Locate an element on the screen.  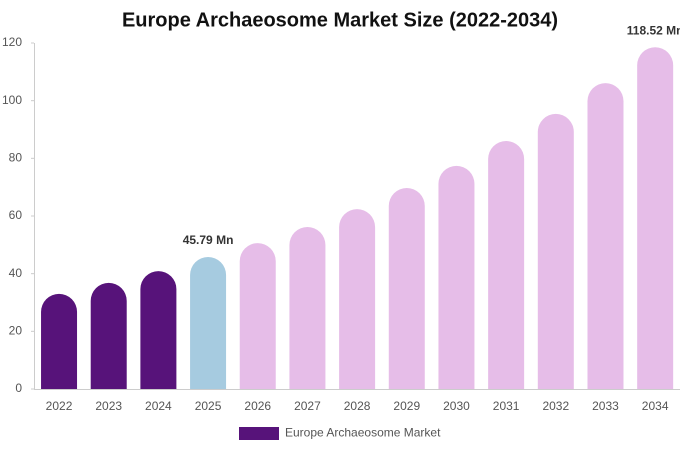
legend-label: Europe Archaeosome Market is located at coordinates (363, 433).